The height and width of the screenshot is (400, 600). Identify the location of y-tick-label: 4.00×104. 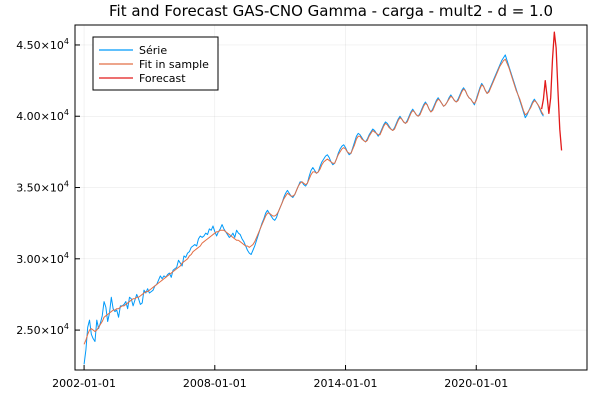
(42, 115).